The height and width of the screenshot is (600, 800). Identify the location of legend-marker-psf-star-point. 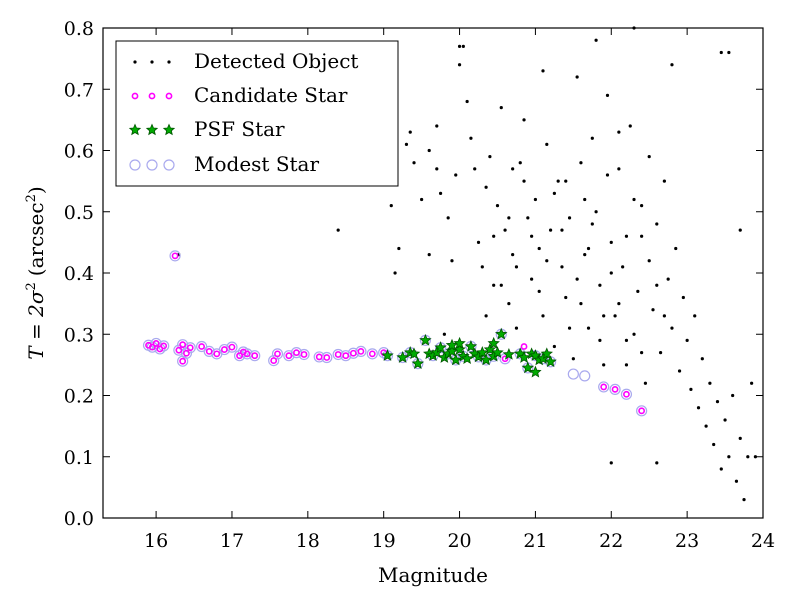
(152, 129).